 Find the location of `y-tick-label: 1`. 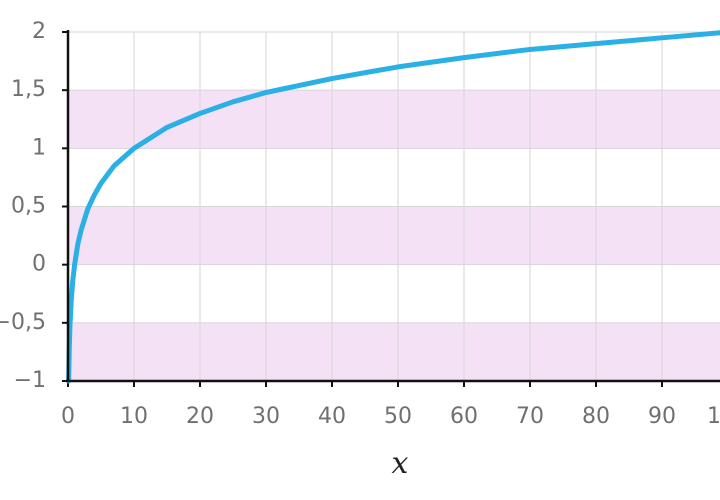

y-tick-label: 1 is located at coordinates (39, 147).